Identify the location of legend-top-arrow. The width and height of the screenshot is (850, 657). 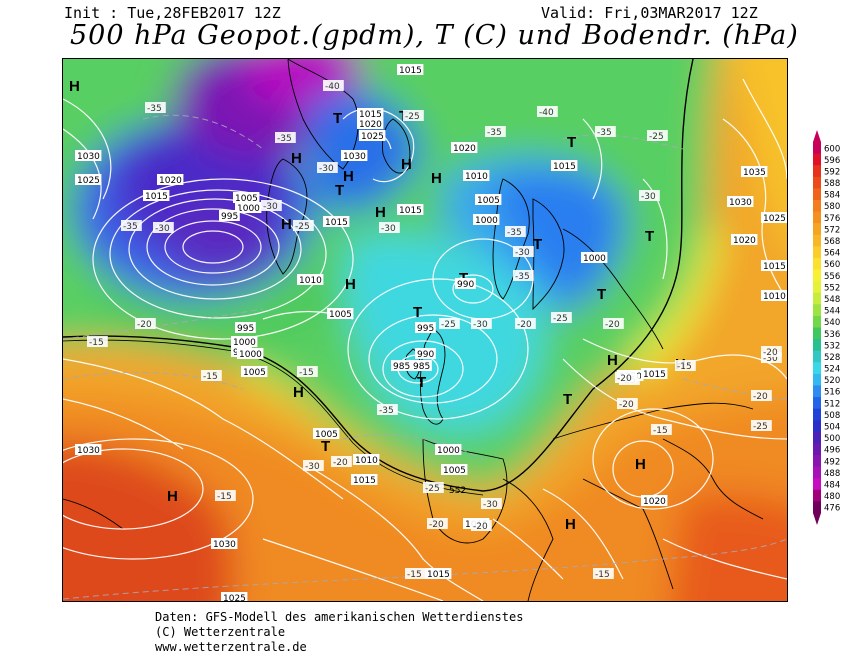
(817, 136).